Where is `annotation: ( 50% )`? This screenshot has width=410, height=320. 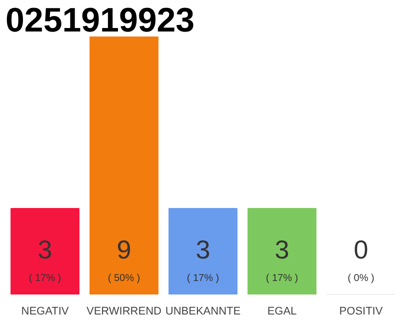 annotation: ( 50% ) is located at coordinates (124, 278).